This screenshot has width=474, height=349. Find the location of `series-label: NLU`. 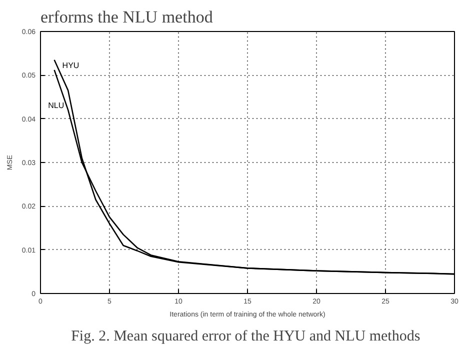

series-label: NLU is located at coordinates (56, 105).